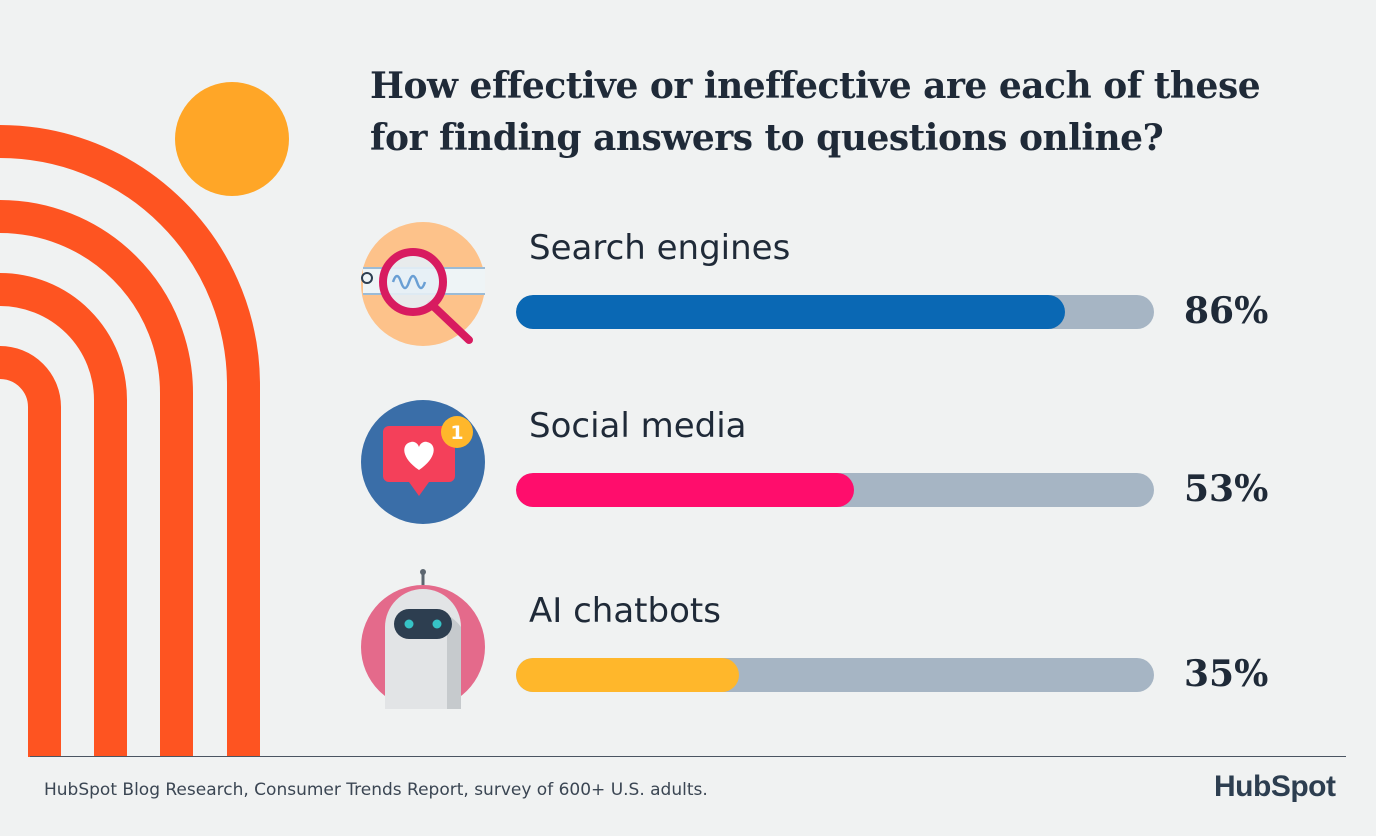  Describe the element at coordinates (688, 756) in the screenshot. I see `footer-divider` at that location.